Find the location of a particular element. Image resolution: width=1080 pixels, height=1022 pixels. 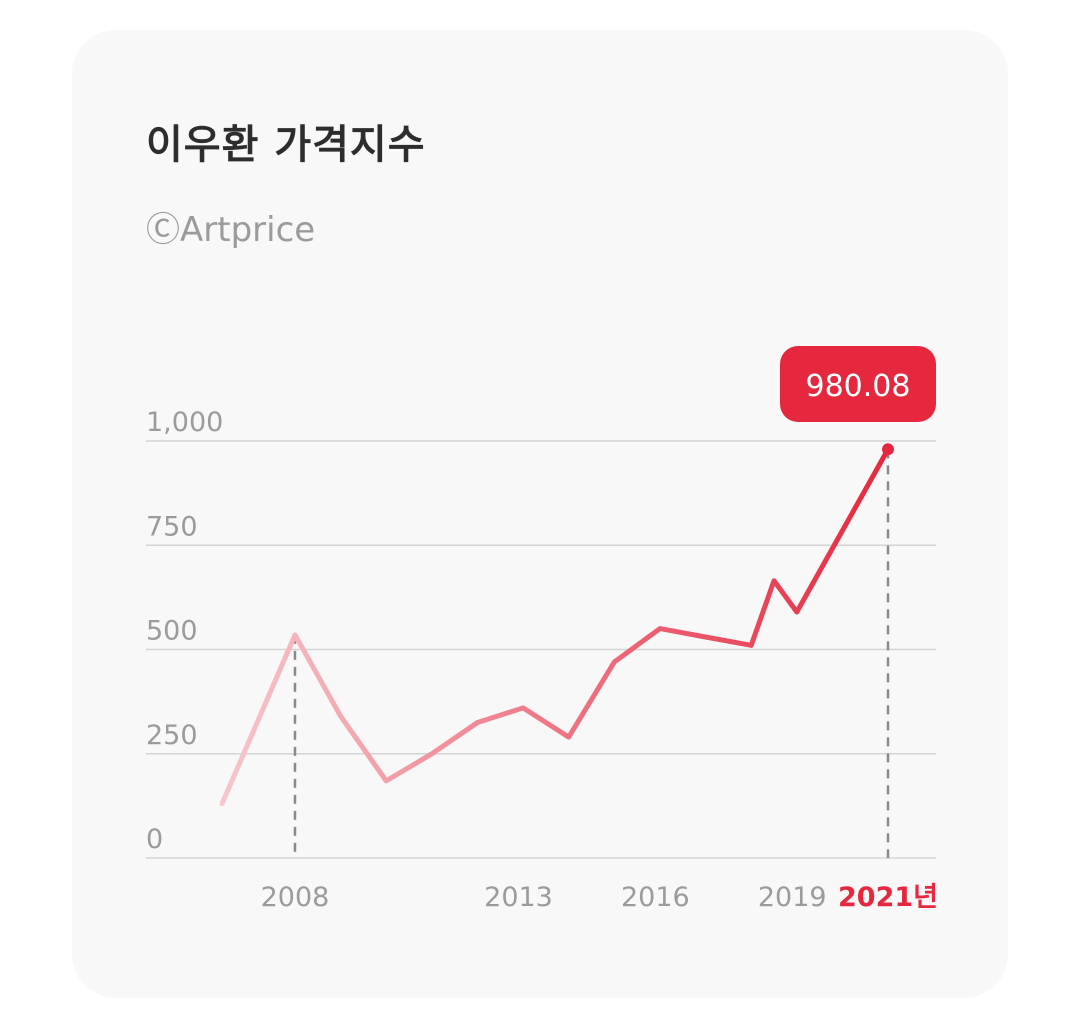

source-credit: ⒸArtprice is located at coordinates (231, 230).